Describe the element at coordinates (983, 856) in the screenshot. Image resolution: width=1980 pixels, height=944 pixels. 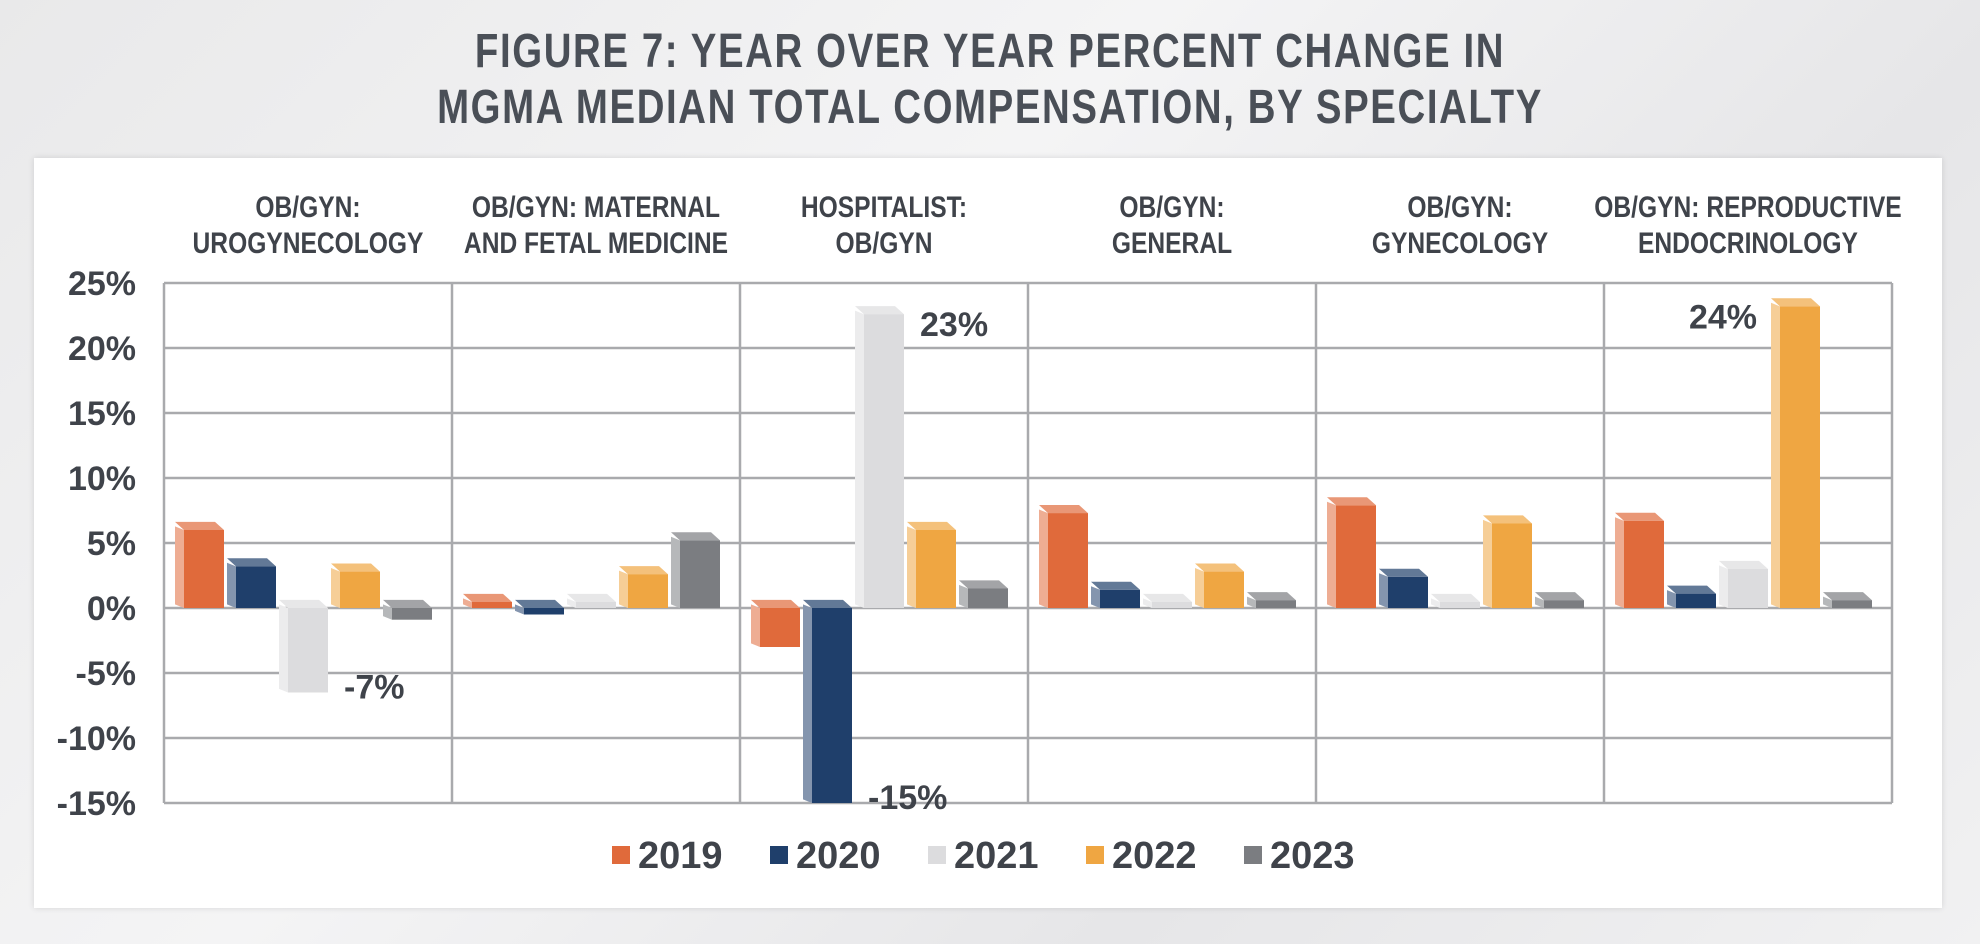
I see `legend: 2019 2020 2021 2022 2023` at that location.